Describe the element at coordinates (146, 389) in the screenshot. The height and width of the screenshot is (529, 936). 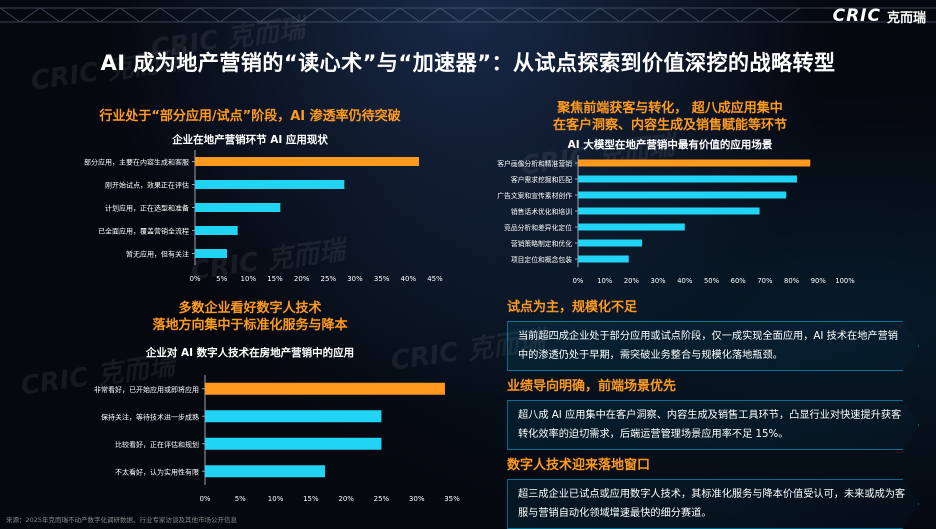
I see `category-label: 非常看好，已开始应用或即将应用` at that location.